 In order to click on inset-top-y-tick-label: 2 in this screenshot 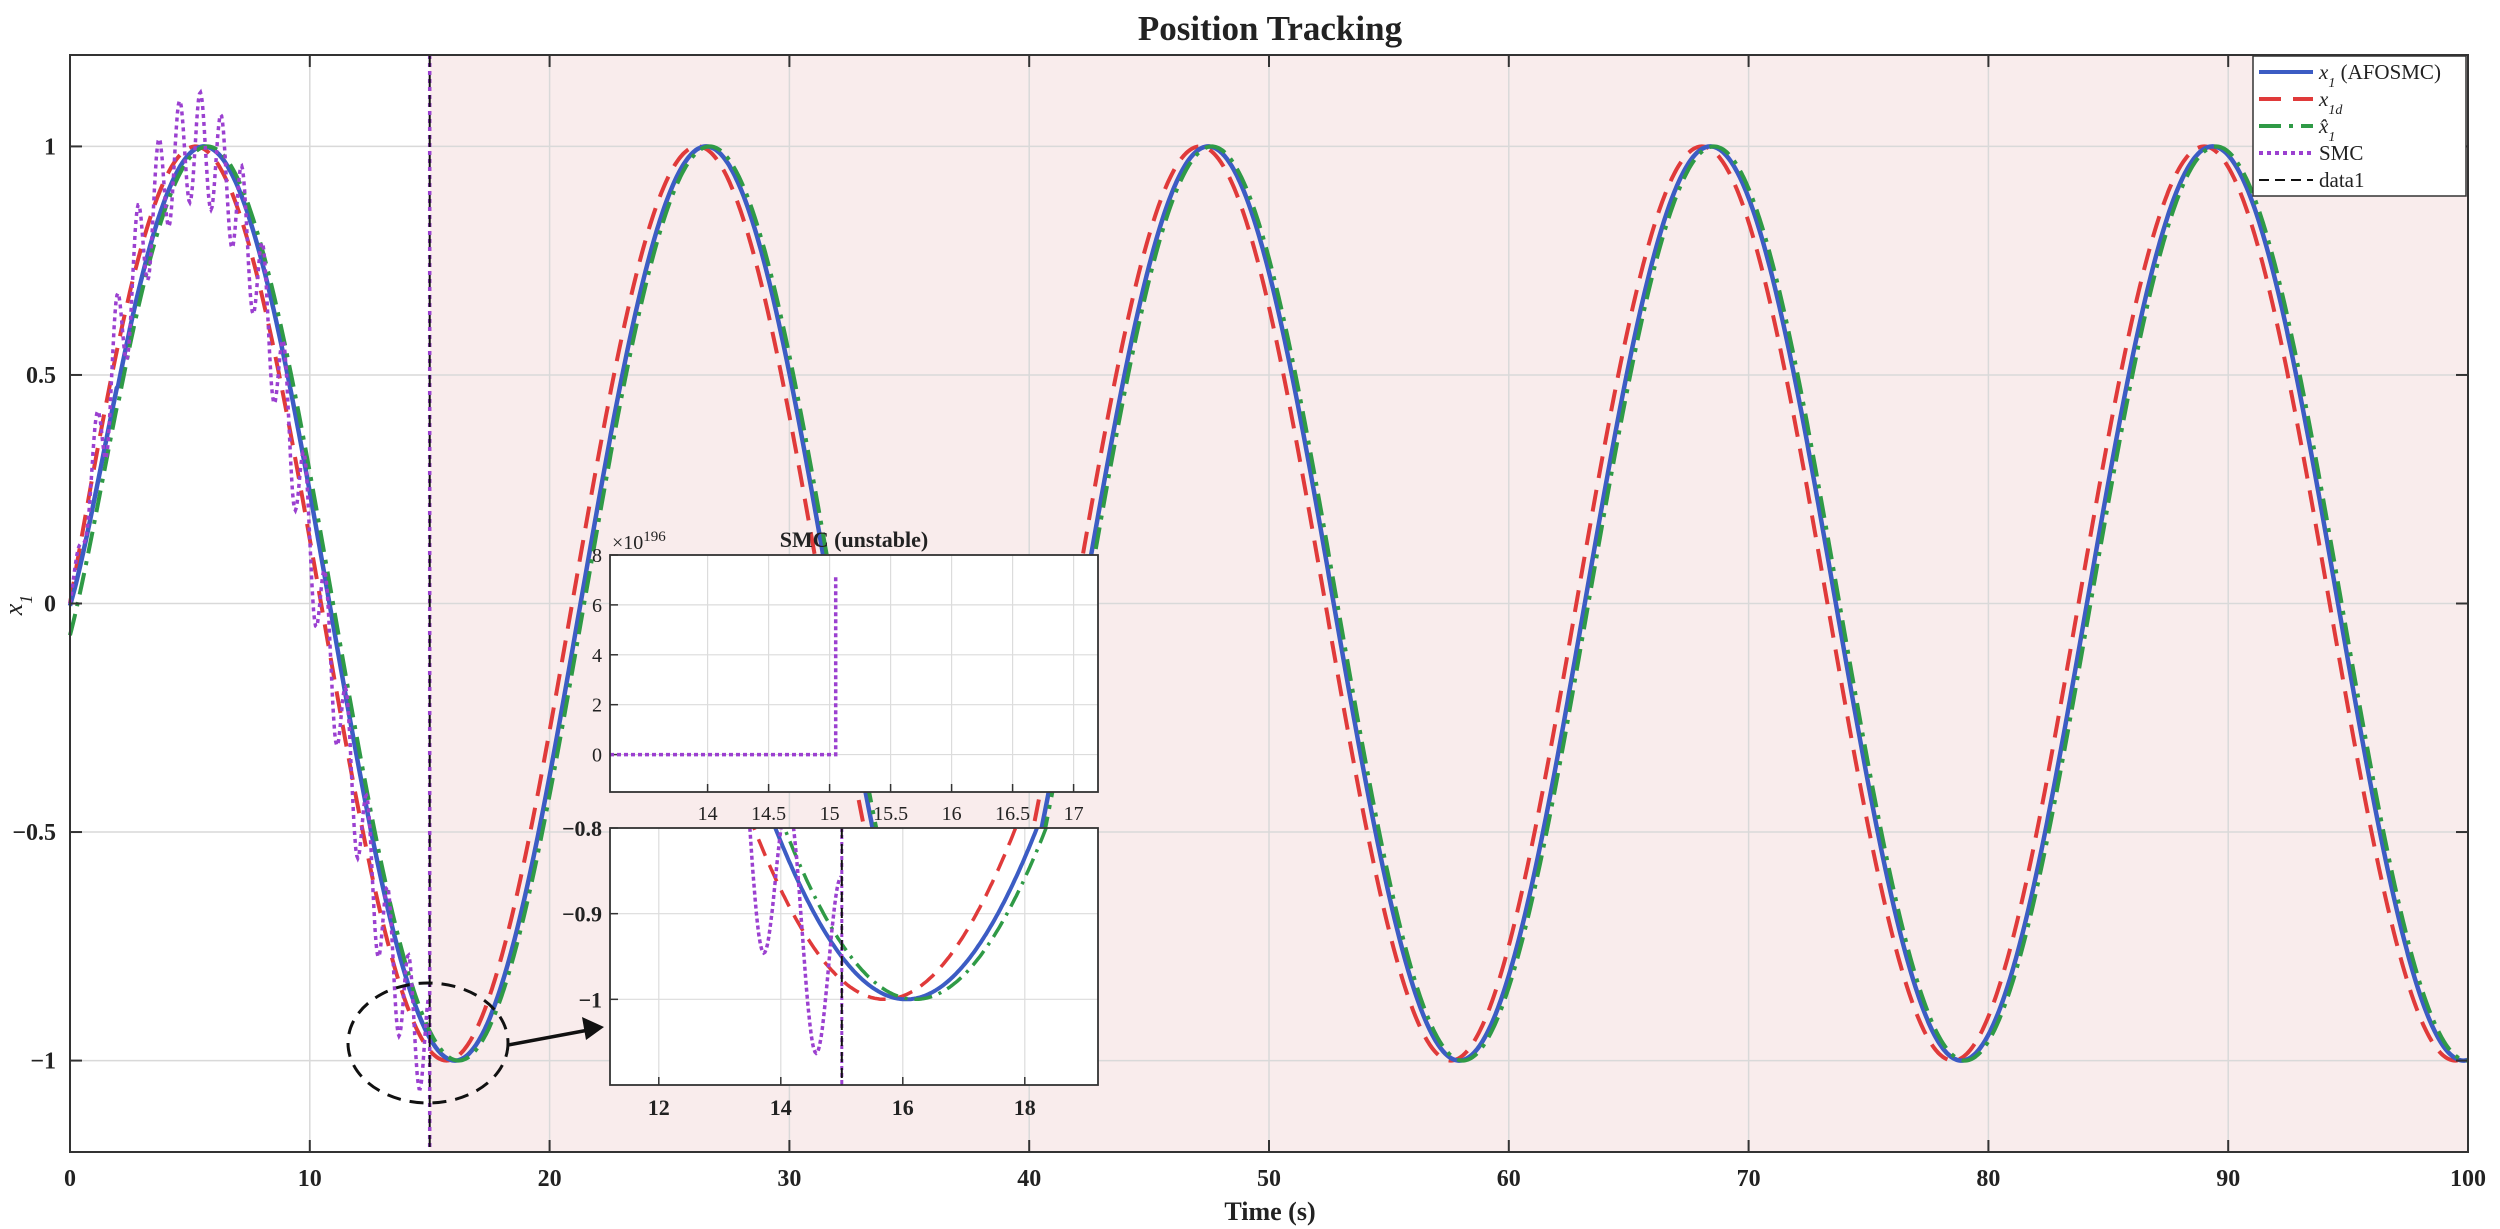, I will do `click(597, 706)`.